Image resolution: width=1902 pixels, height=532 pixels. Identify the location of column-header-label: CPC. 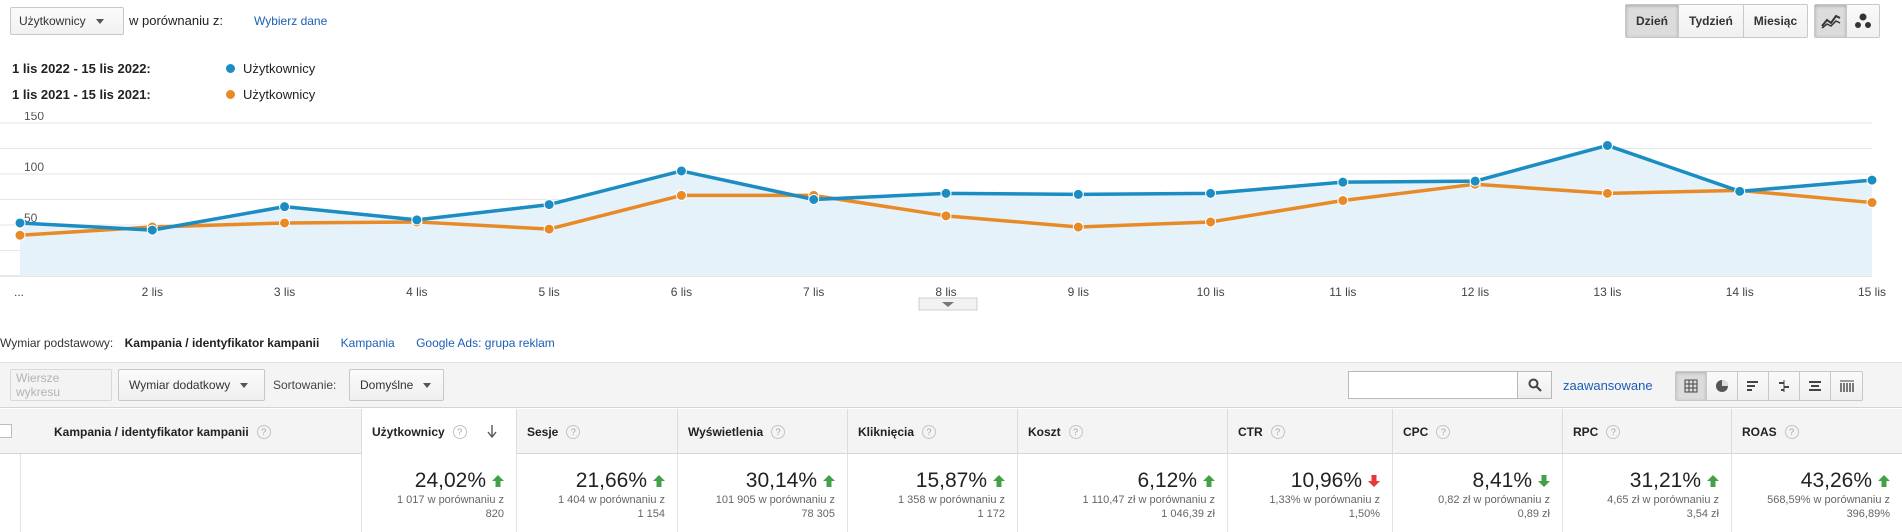
(1416, 431).